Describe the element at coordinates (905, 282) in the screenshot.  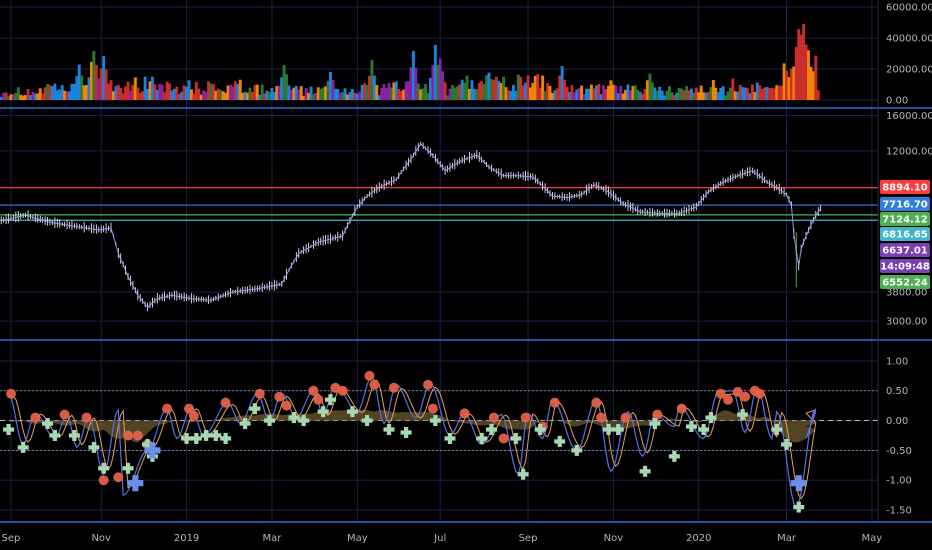
I see `price-tag: 6552.24` at that location.